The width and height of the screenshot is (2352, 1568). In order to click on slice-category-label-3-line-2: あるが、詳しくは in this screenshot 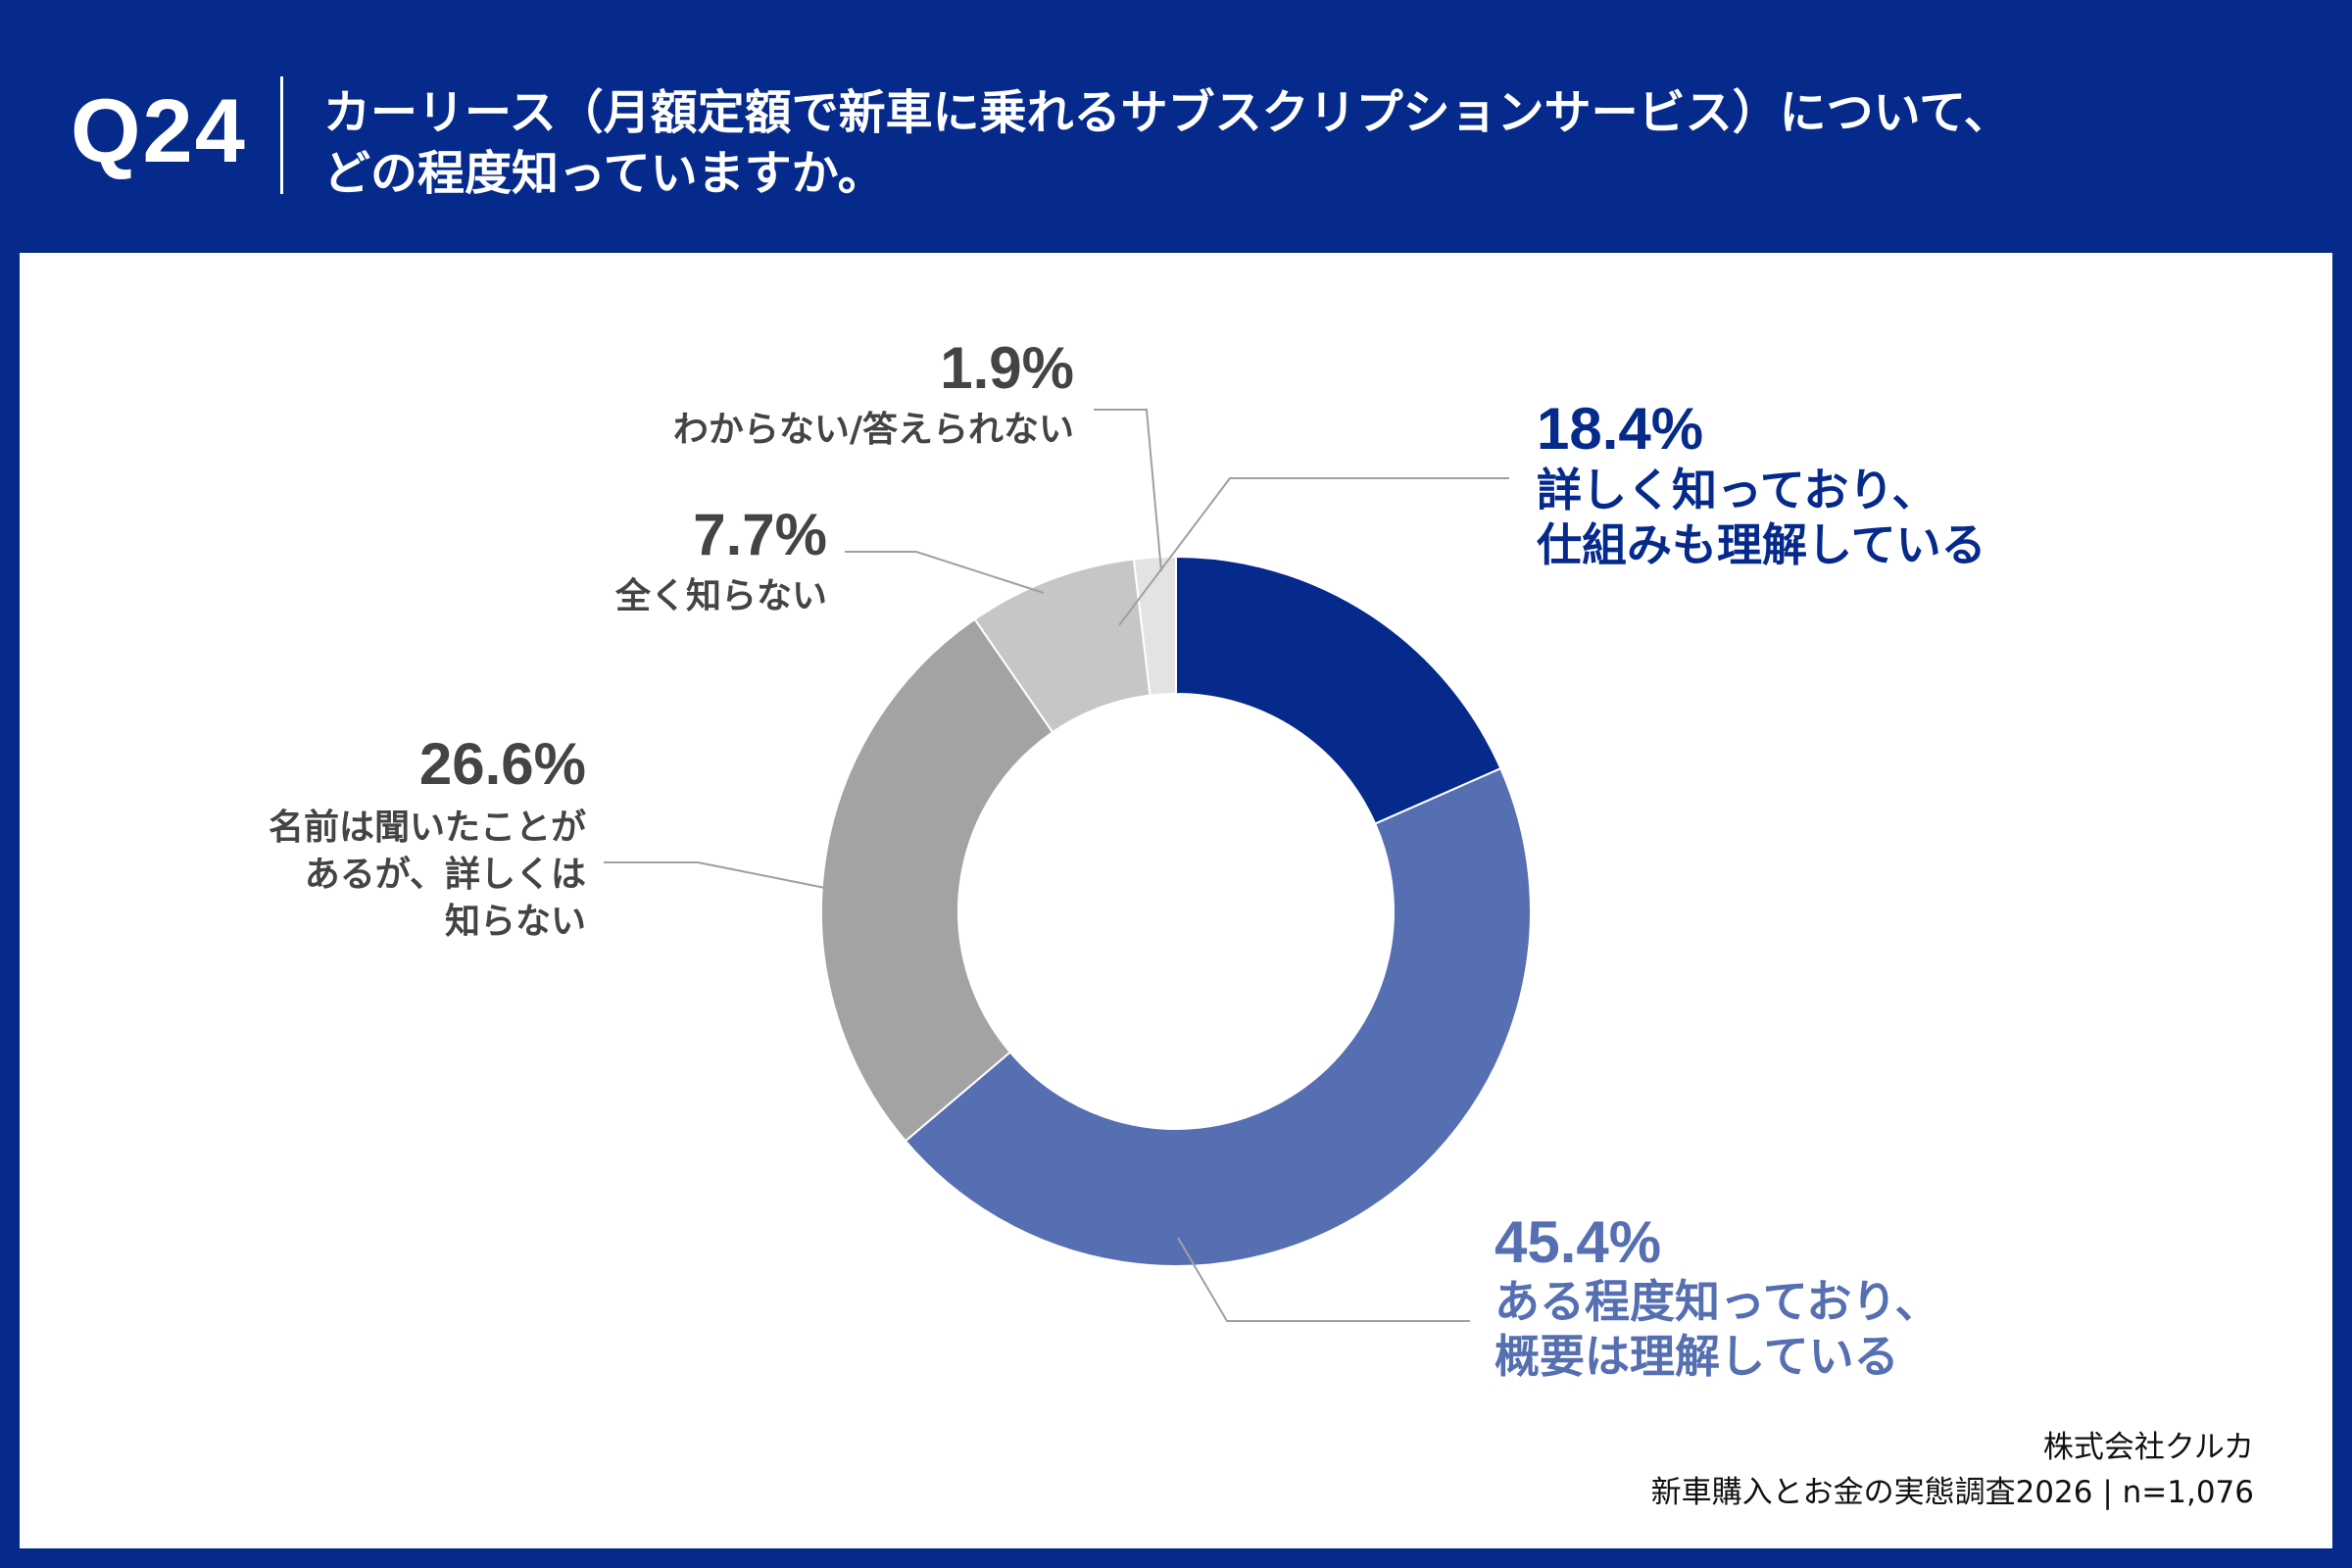, I will do `click(445, 875)`.